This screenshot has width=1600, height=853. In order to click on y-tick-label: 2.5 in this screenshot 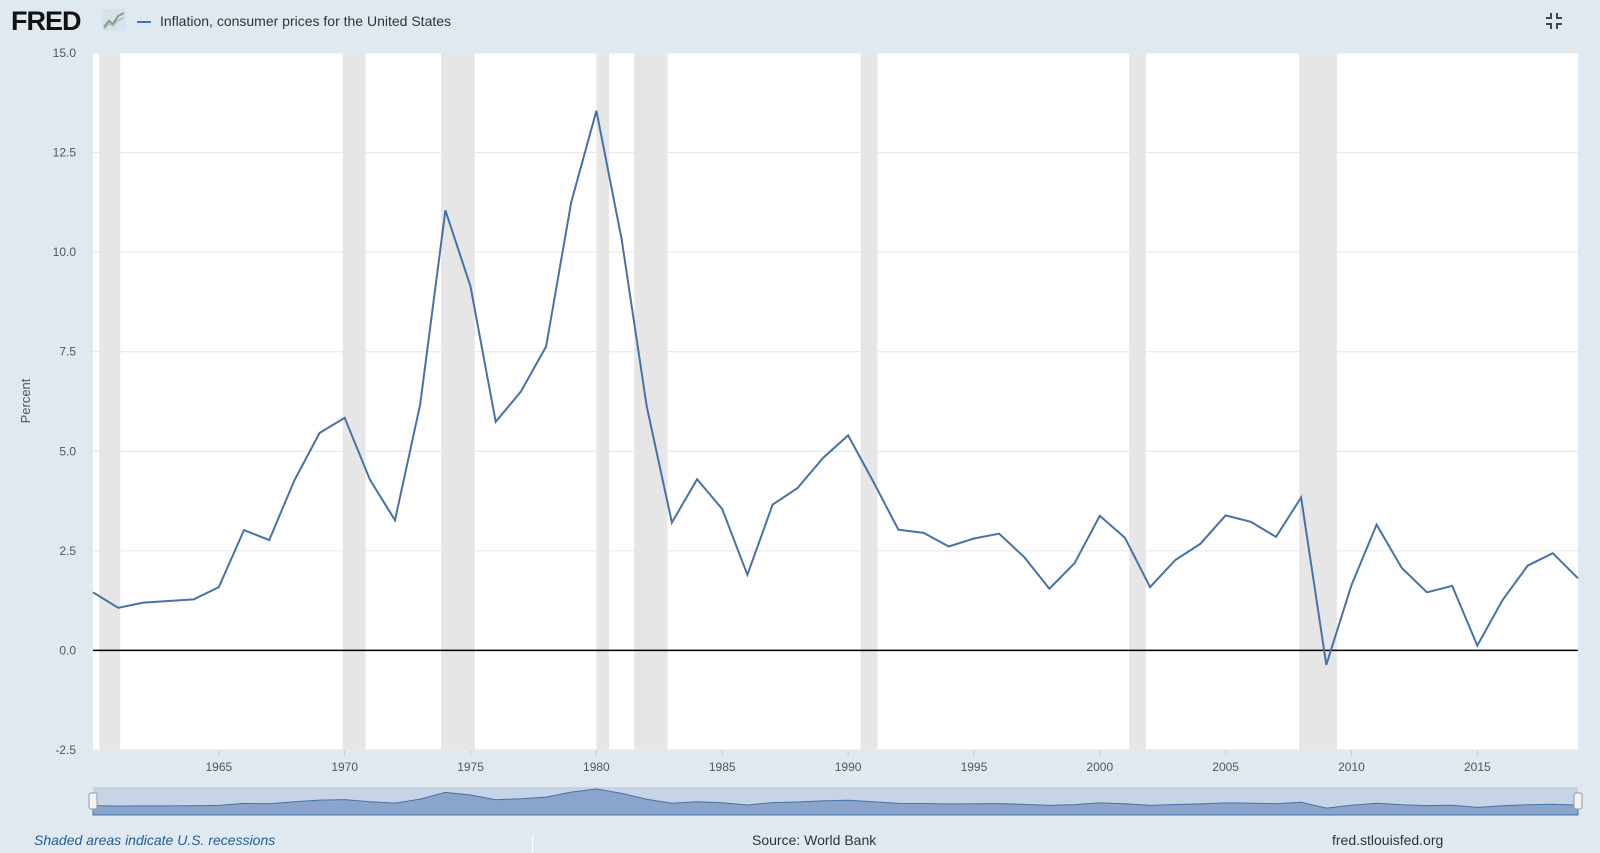, I will do `click(67, 551)`.